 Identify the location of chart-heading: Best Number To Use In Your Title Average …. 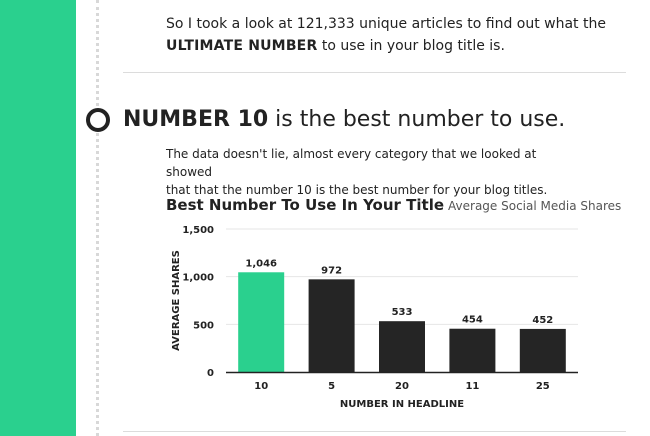
(396, 205).